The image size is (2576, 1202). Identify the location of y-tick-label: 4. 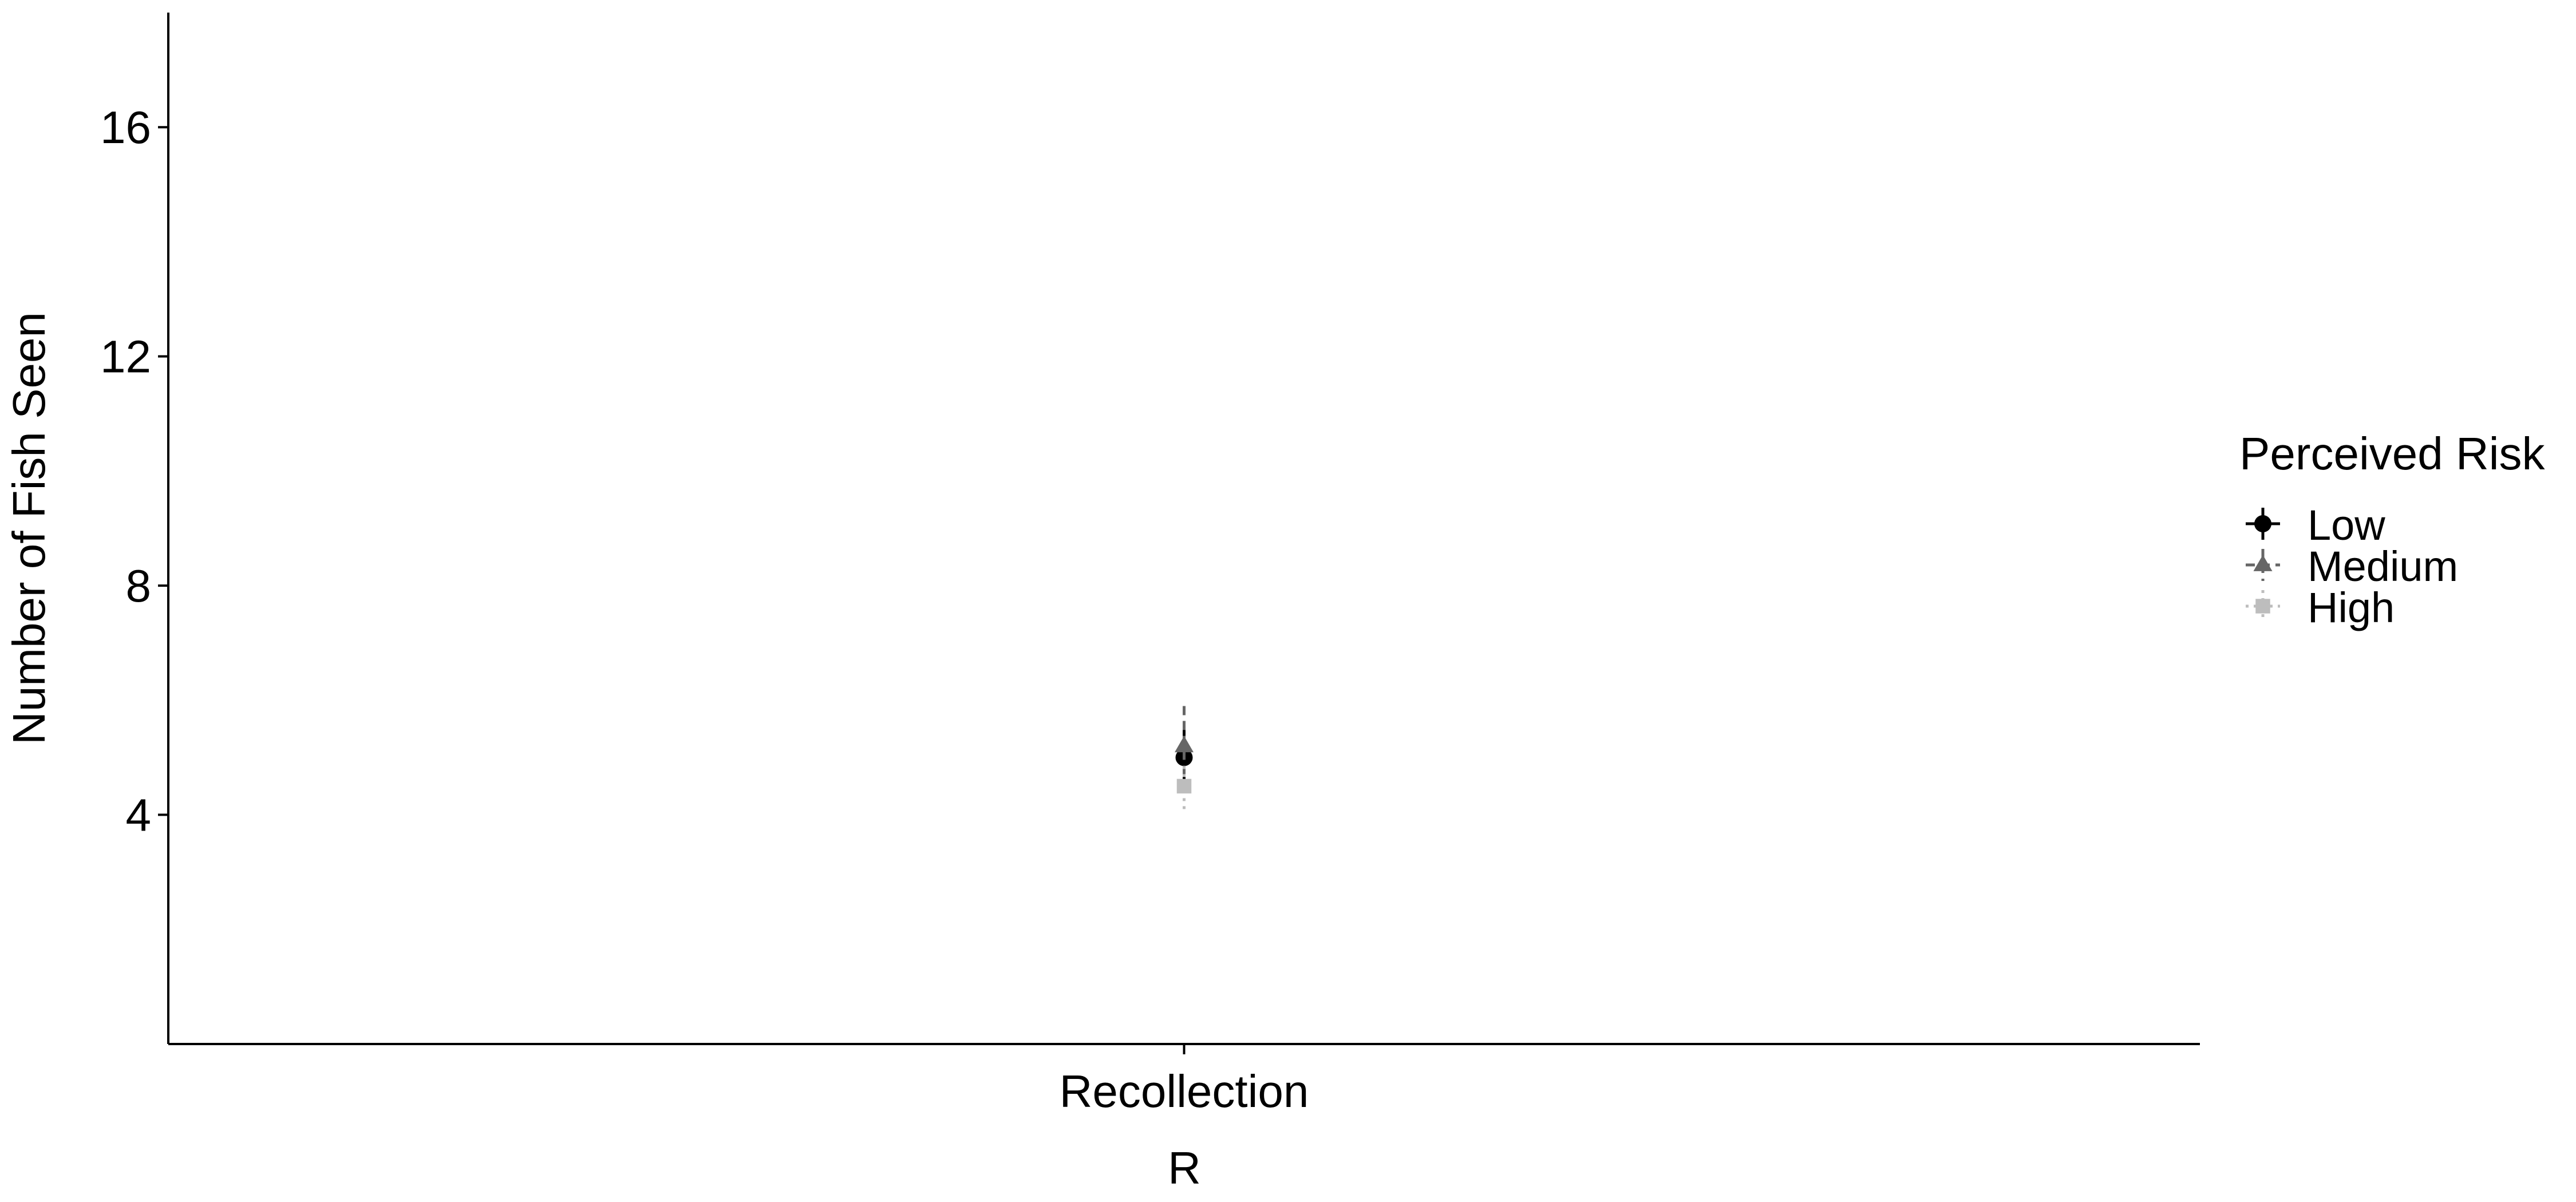
(139, 816).